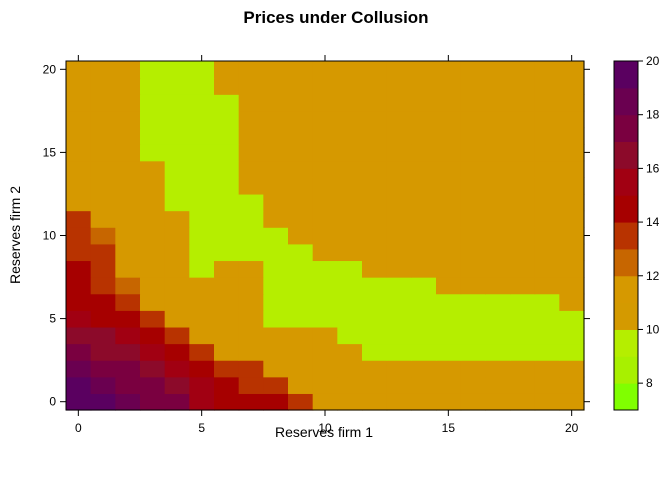 Image resolution: width=672 pixels, height=480 pixels. What do you see at coordinates (653, 115) in the screenshot?
I see `colorbar-tick-label: 18` at bounding box center [653, 115].